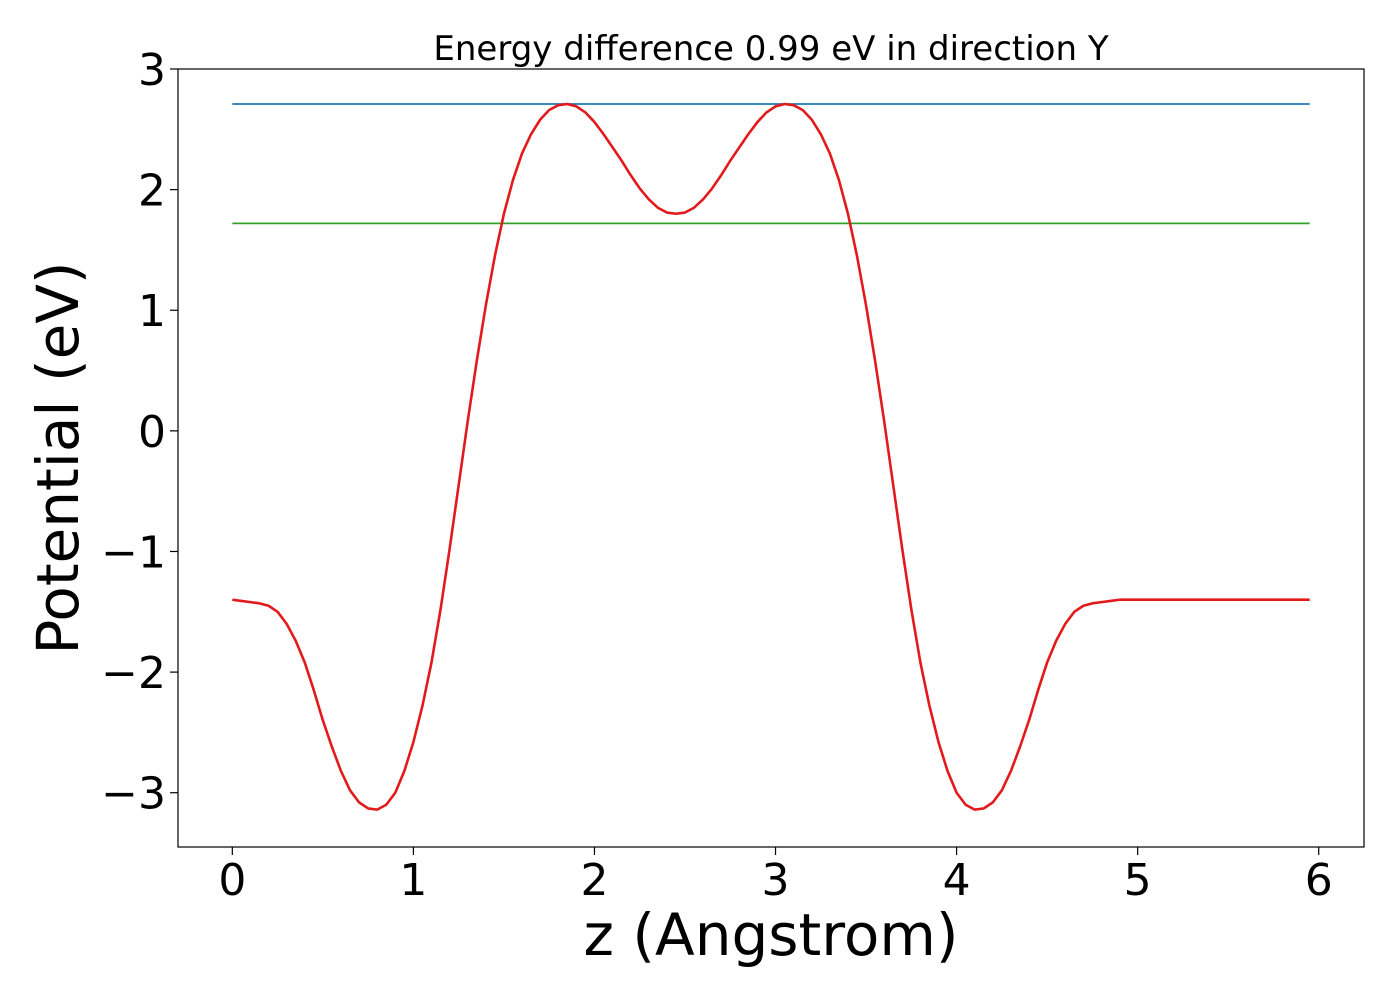  Describe the element at coordinates (133, 673) in the screenshot. I see `y-tick-label: −2` at that location.